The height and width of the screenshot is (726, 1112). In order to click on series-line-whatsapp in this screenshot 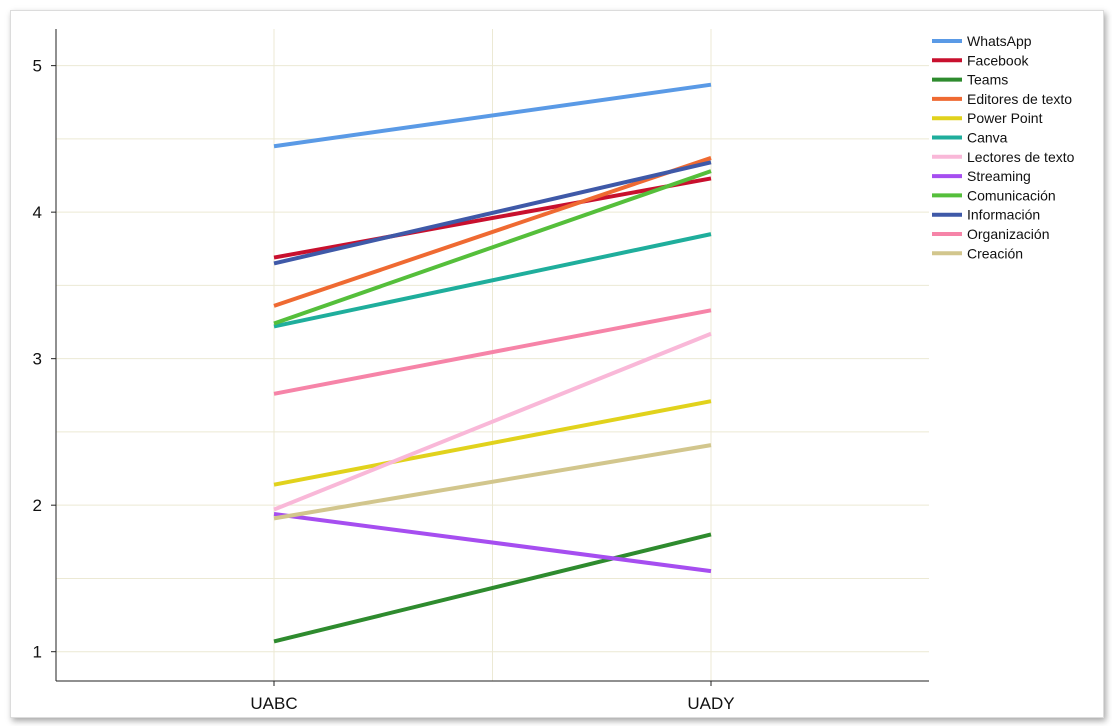, I will do `click(492, 115)`.